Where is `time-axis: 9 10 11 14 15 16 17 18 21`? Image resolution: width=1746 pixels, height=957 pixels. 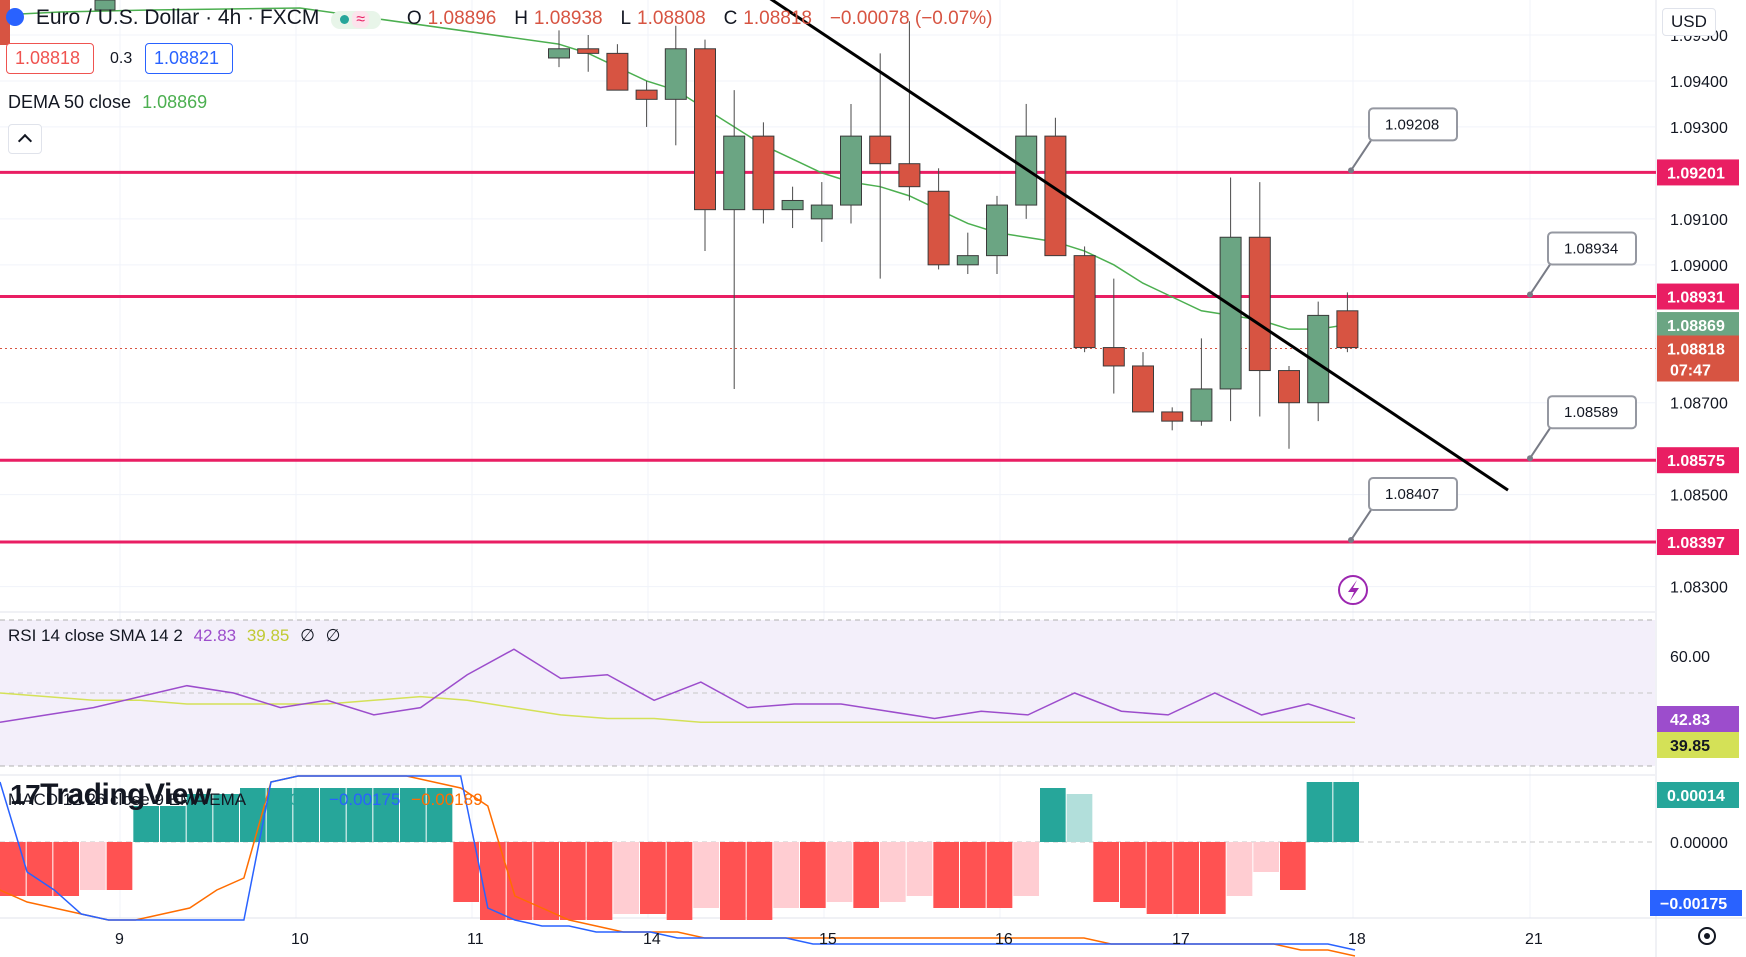
time-axis: 9 10 11 14 15 16 17 18 21 is located at coordinates (829, 939).